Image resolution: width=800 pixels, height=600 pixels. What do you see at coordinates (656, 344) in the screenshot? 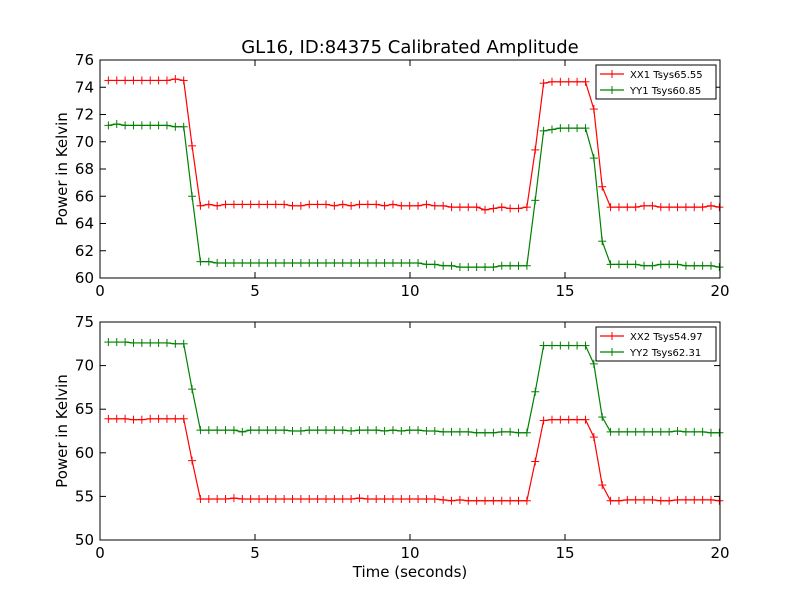
I see `legend: XX2 Tsys54.97 YY2 Tsys62.31` at bounding box center [656, 344].